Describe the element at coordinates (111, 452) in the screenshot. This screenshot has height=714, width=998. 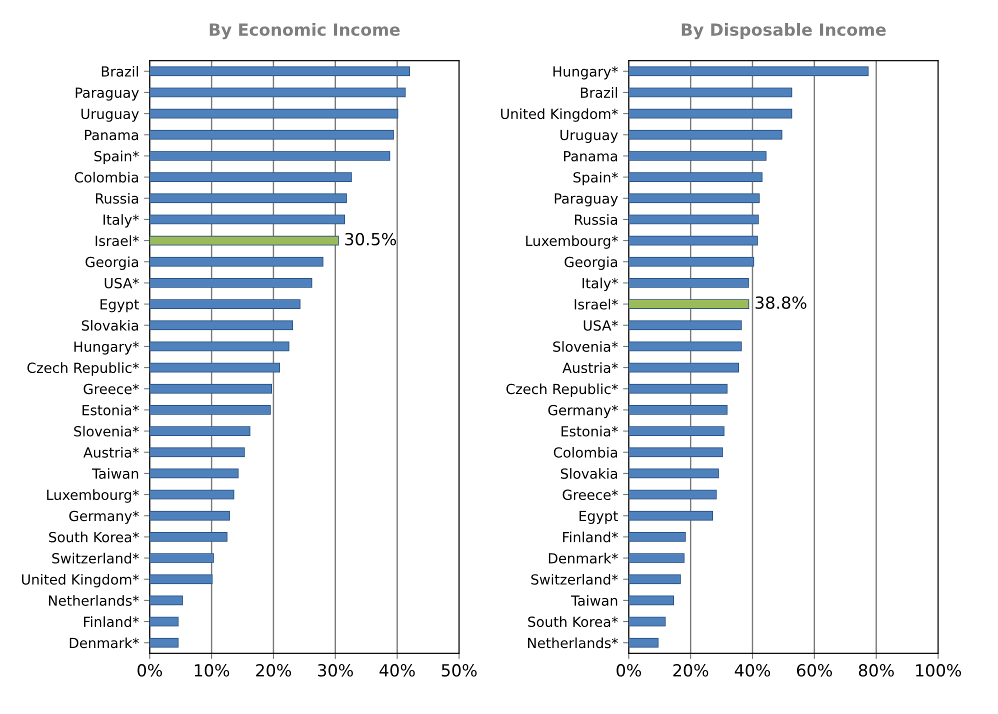
I see `y-tick-label: Austria*` at that location.